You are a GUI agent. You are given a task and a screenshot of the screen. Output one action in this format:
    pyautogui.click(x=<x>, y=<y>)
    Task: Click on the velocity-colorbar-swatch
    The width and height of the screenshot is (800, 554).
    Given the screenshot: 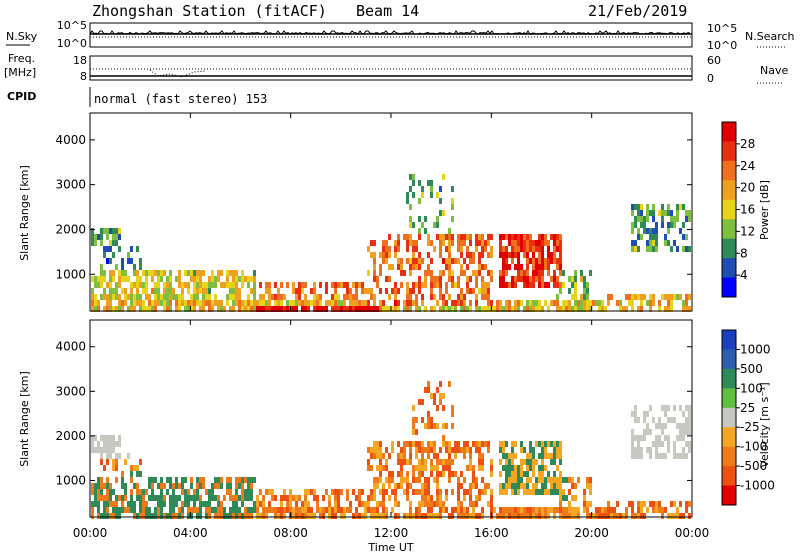 What is the action you would take?
    pyautogui.click(x=729, y=417)
    